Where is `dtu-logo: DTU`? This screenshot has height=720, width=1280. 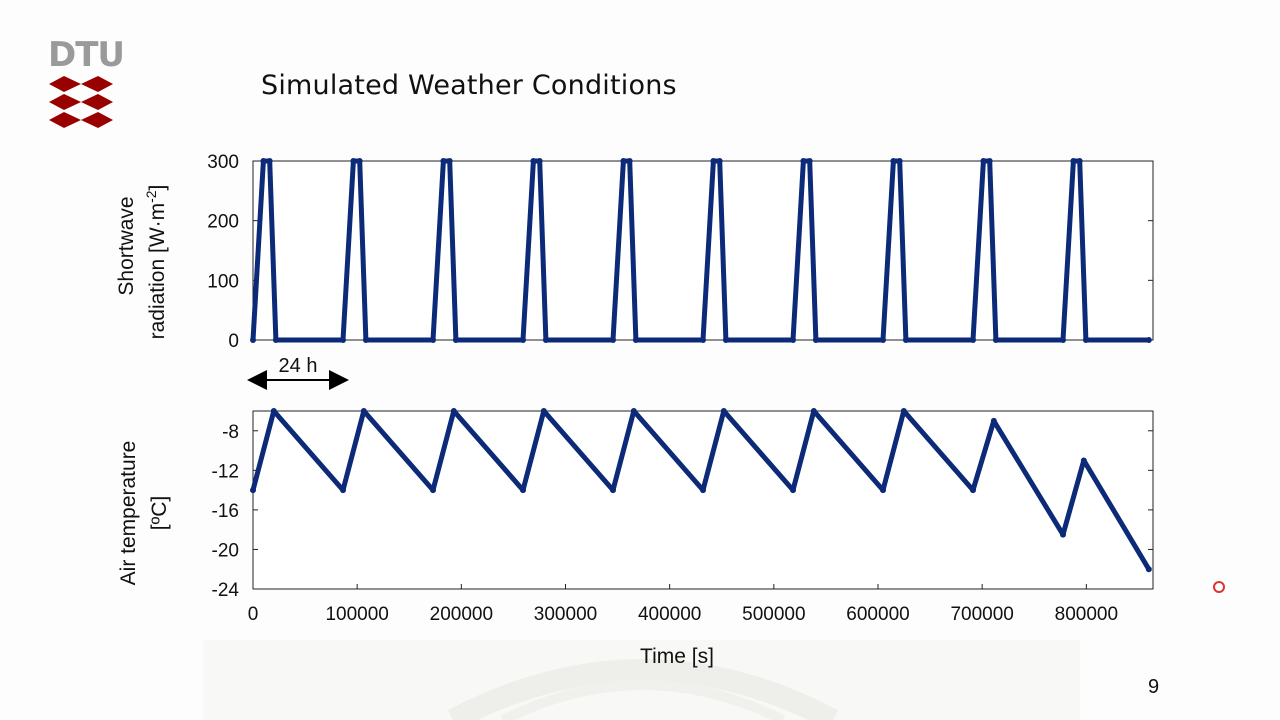 dtu-logo: DTU is located at coordinates (86, 84).